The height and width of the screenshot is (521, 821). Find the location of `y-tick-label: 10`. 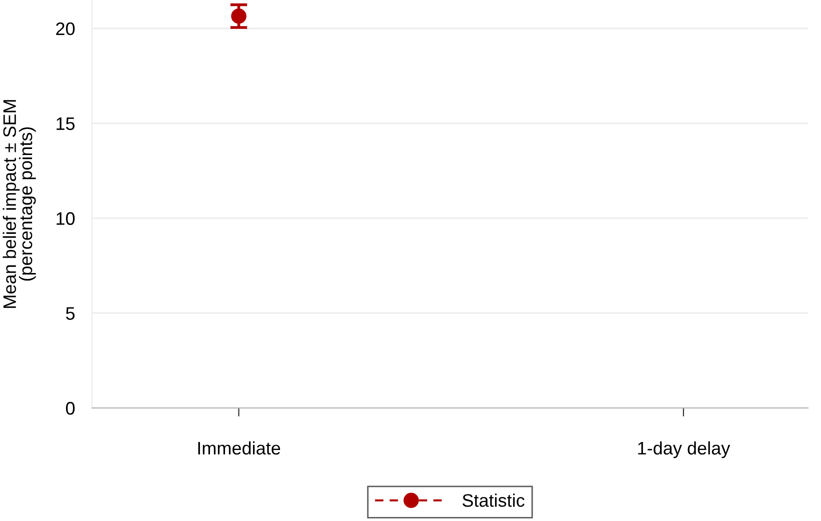

y-tick-label: 10 is located at coordinates (65, 218).